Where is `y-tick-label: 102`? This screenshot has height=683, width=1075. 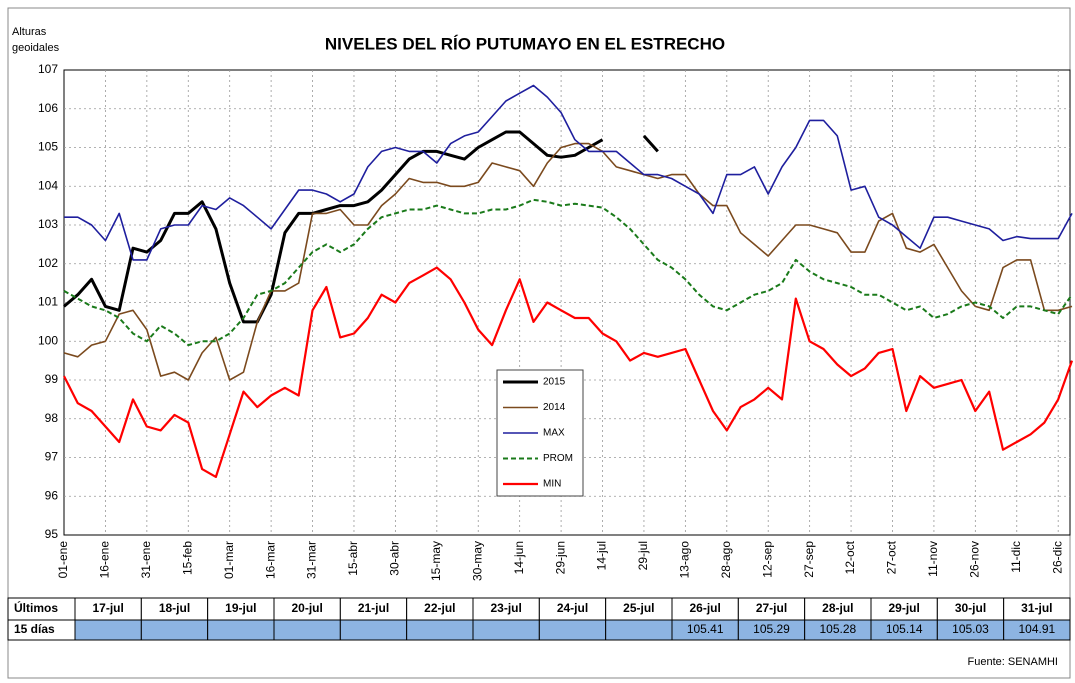
y-tick-label: 102 is located at coordinates (48, 263).